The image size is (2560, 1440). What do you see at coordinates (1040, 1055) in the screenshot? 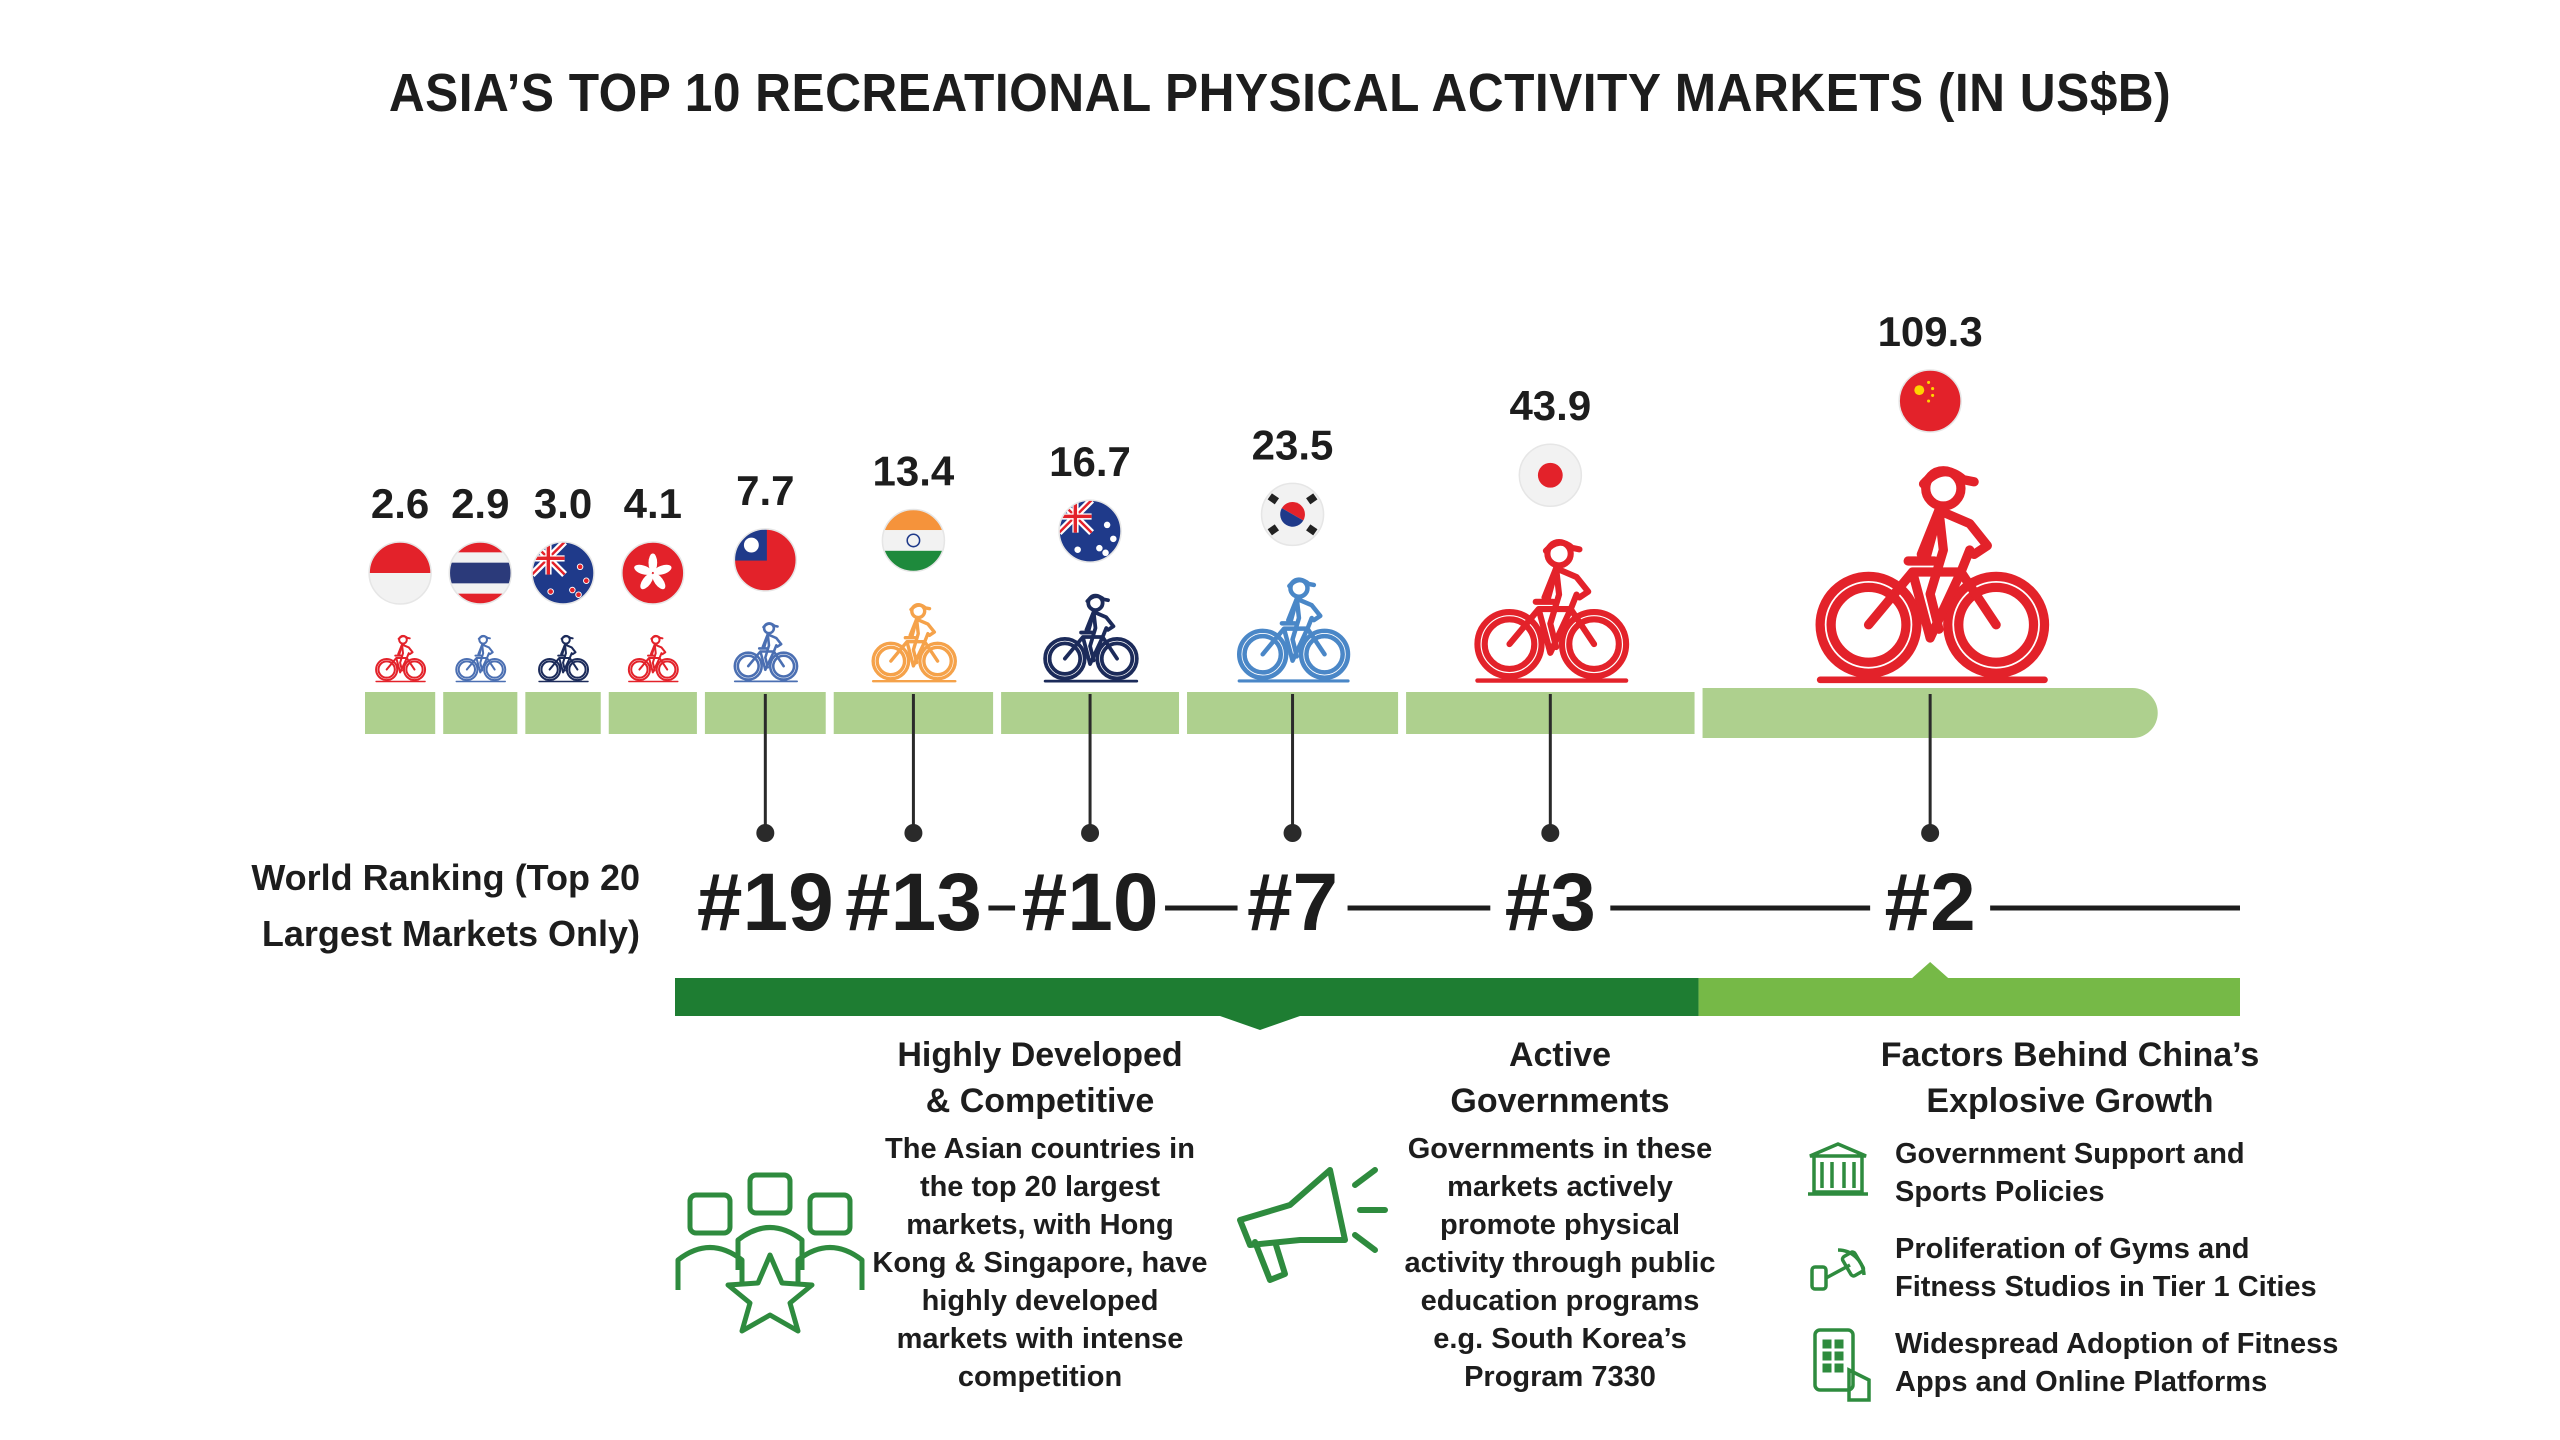
I see `developed-heading-1: Highly Developed` at bounding box center [1040, 1055].